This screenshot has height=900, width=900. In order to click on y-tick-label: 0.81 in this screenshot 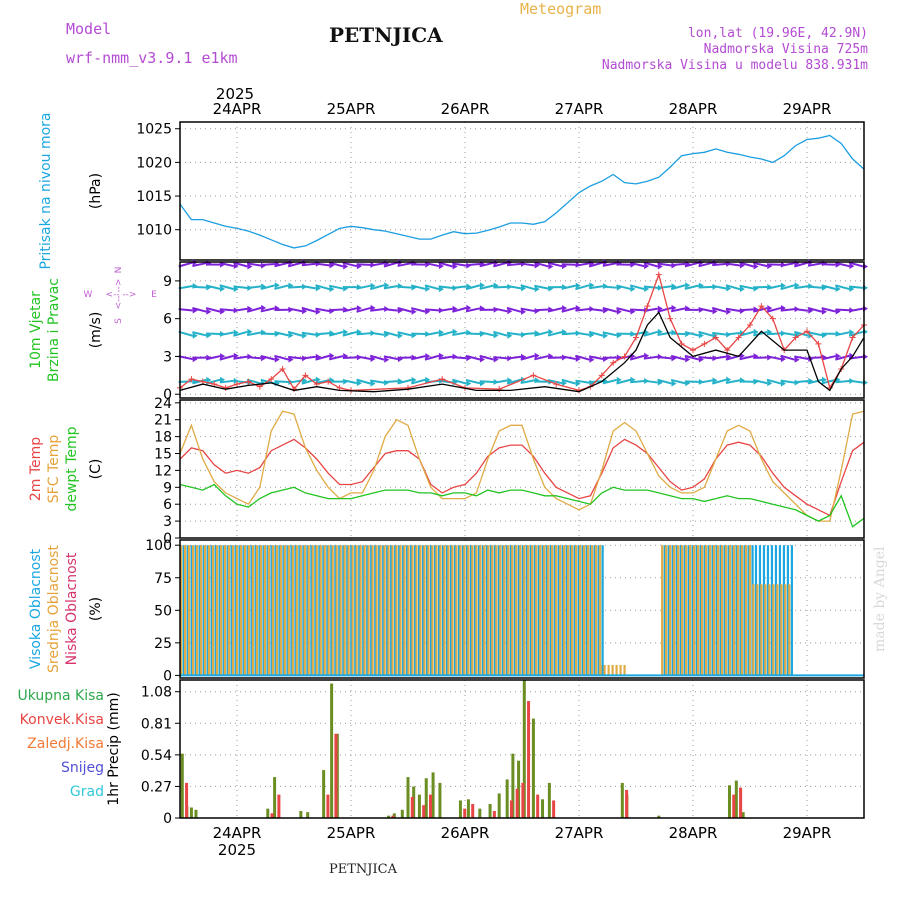, I will do `click(156, 724)`.